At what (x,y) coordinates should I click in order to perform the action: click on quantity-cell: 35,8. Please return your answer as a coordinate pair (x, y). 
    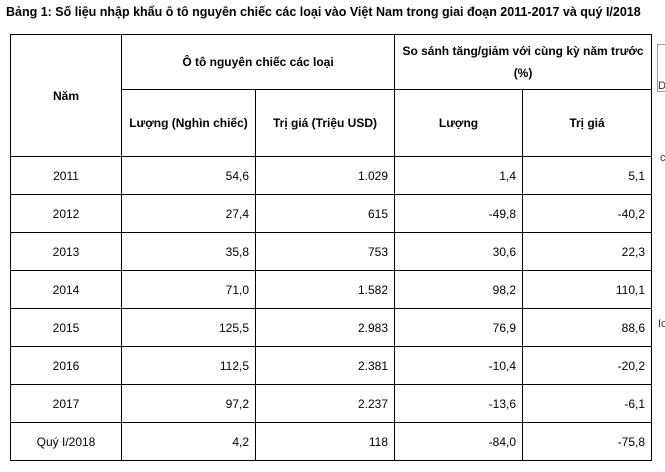
    Looking at the image, I should click on (188, 251).